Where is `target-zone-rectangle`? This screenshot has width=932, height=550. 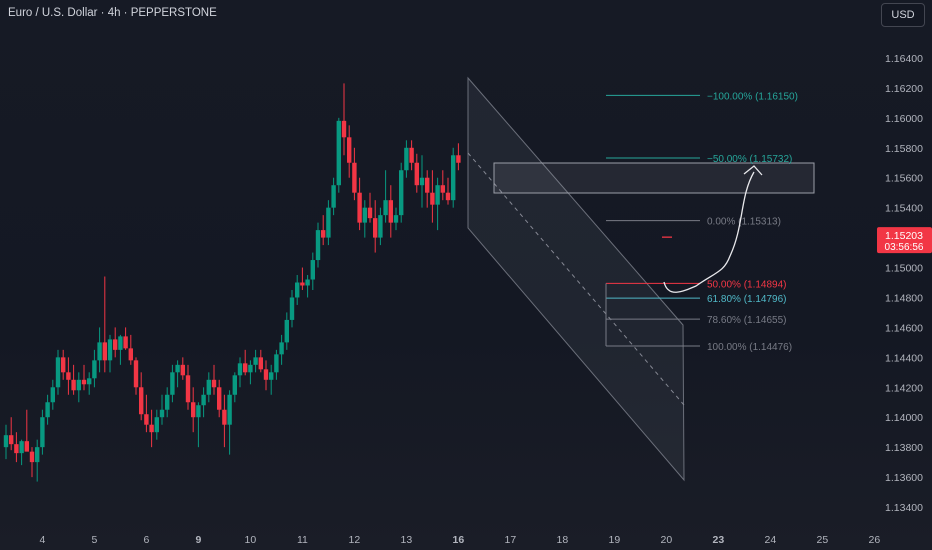
target-zone-rectangle is located at coordinates (654, 178).